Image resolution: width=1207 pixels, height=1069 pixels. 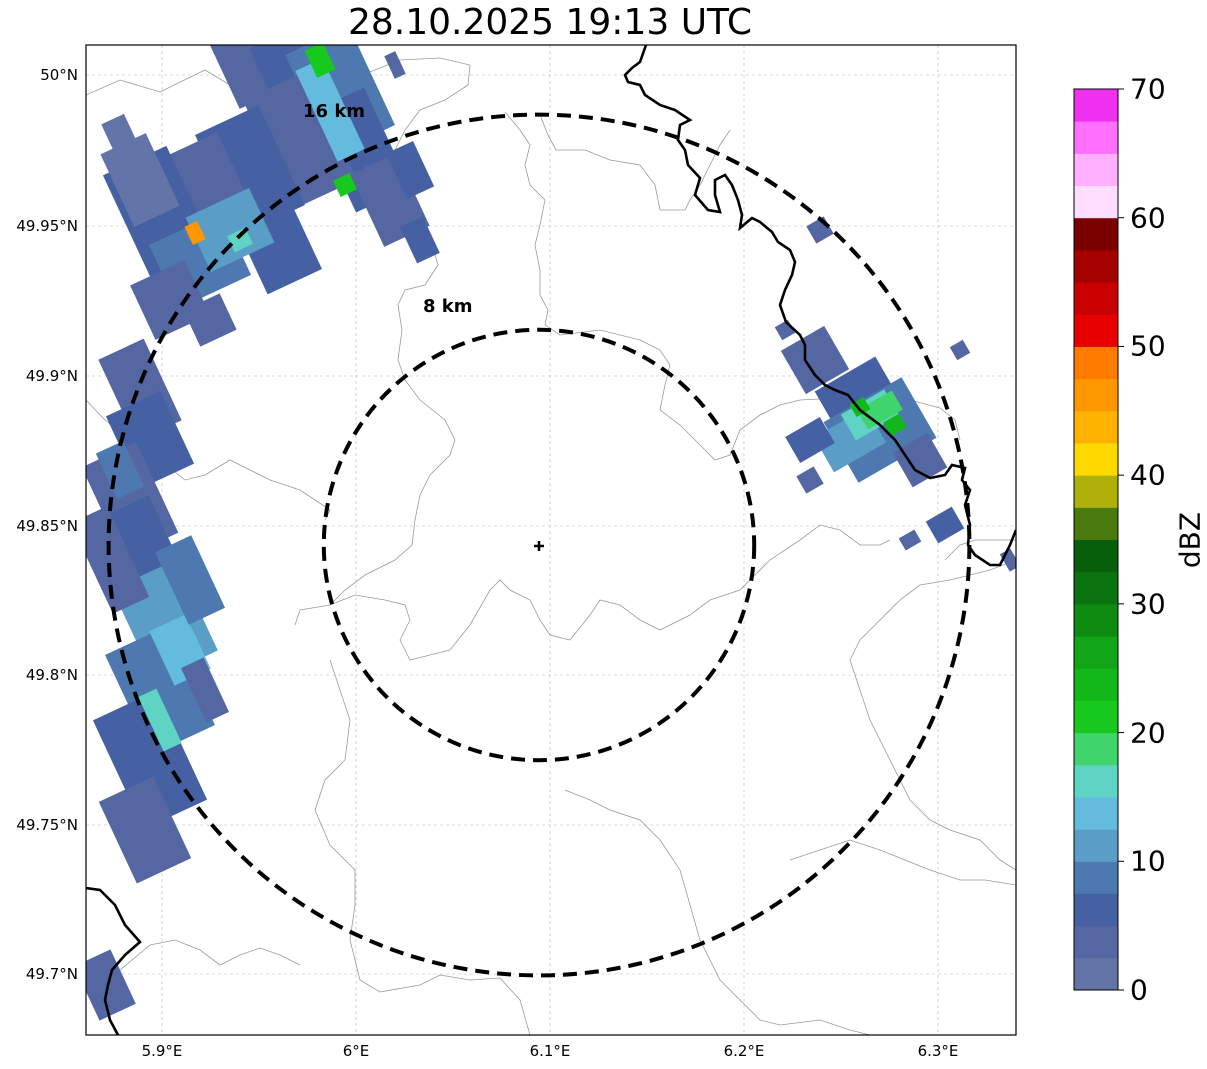 I want to click on colorbar-label: dBZ, so click(x=1190, y=540).